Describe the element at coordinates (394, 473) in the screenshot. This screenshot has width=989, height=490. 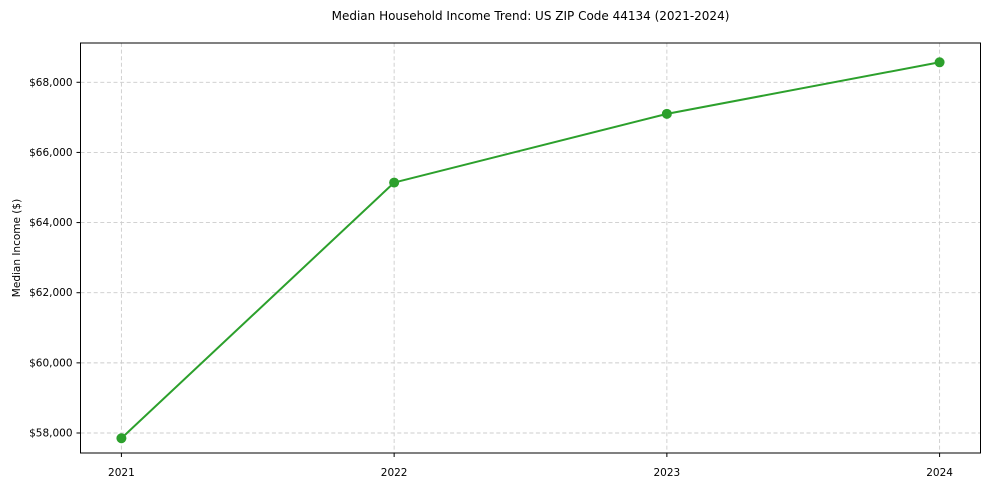
I see `x-tick-label: 2022` at that location.